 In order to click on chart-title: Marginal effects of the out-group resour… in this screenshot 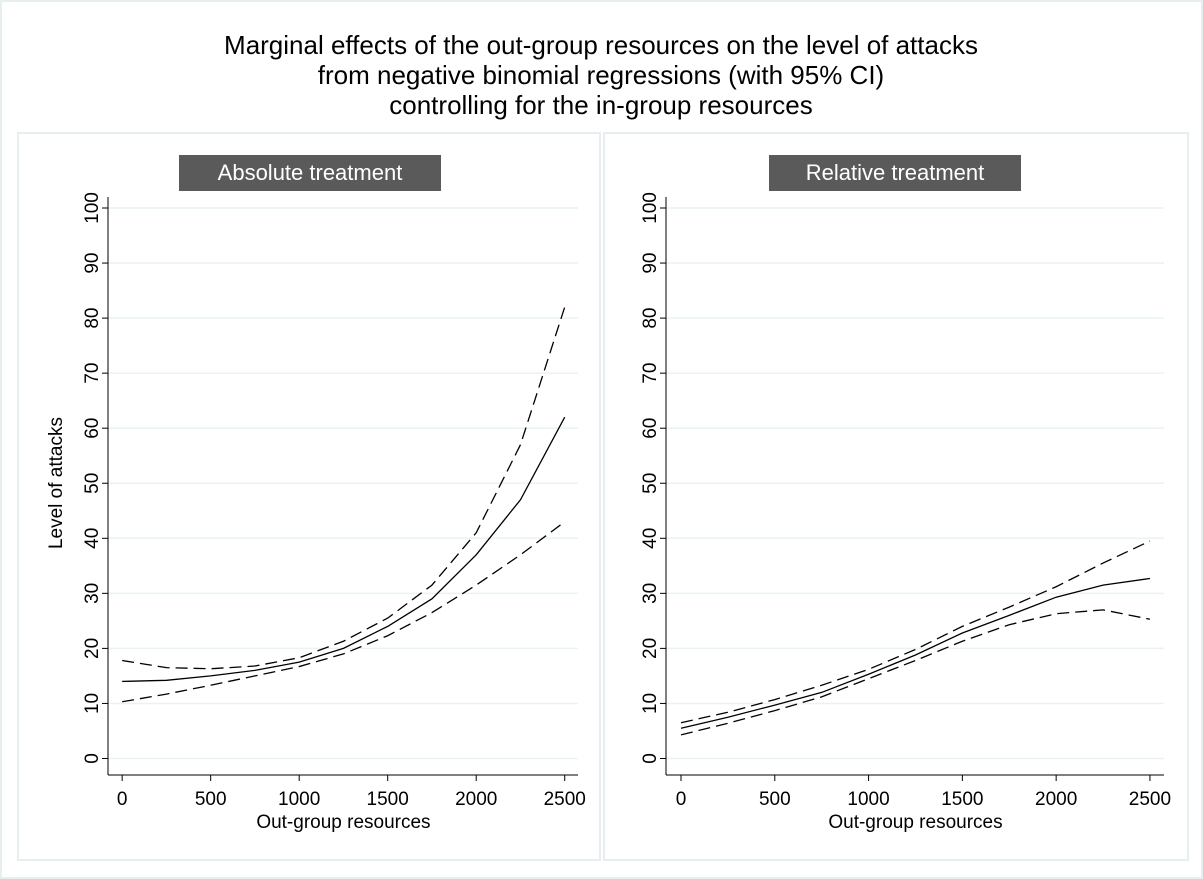, I will do `click(601, 45)`.